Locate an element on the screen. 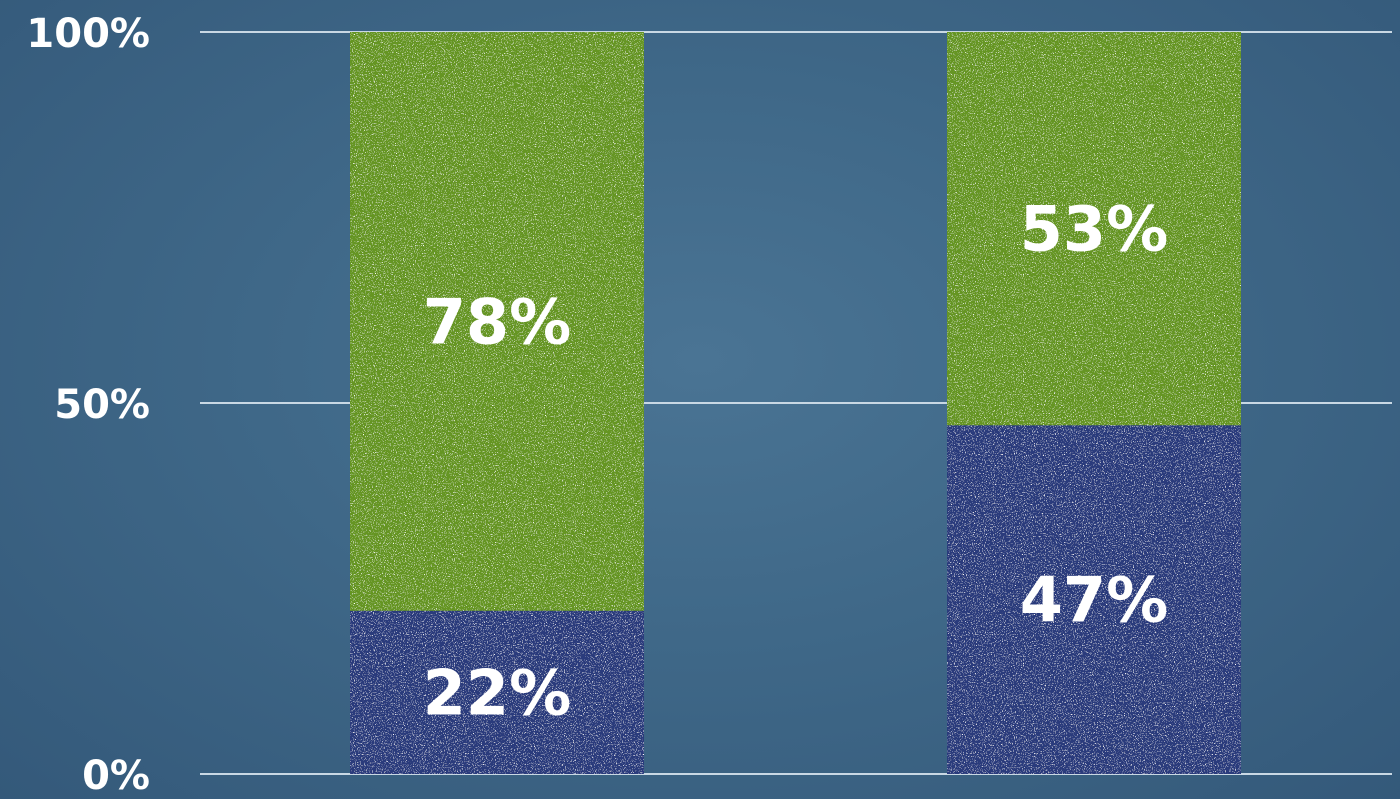  data-label: 47% is located at coordinates (1094, 600).